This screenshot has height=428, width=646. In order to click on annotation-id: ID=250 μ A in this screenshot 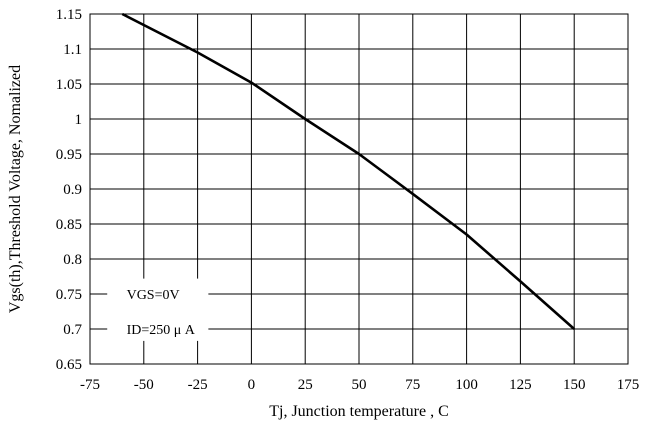, I will do `click(161, 330)`.